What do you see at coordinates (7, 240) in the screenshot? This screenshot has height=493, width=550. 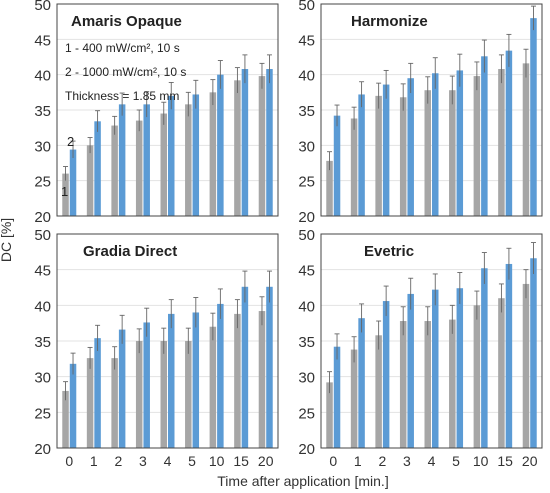 I see `y-axis-label: DC [%]` at bounding box center [7, 240].